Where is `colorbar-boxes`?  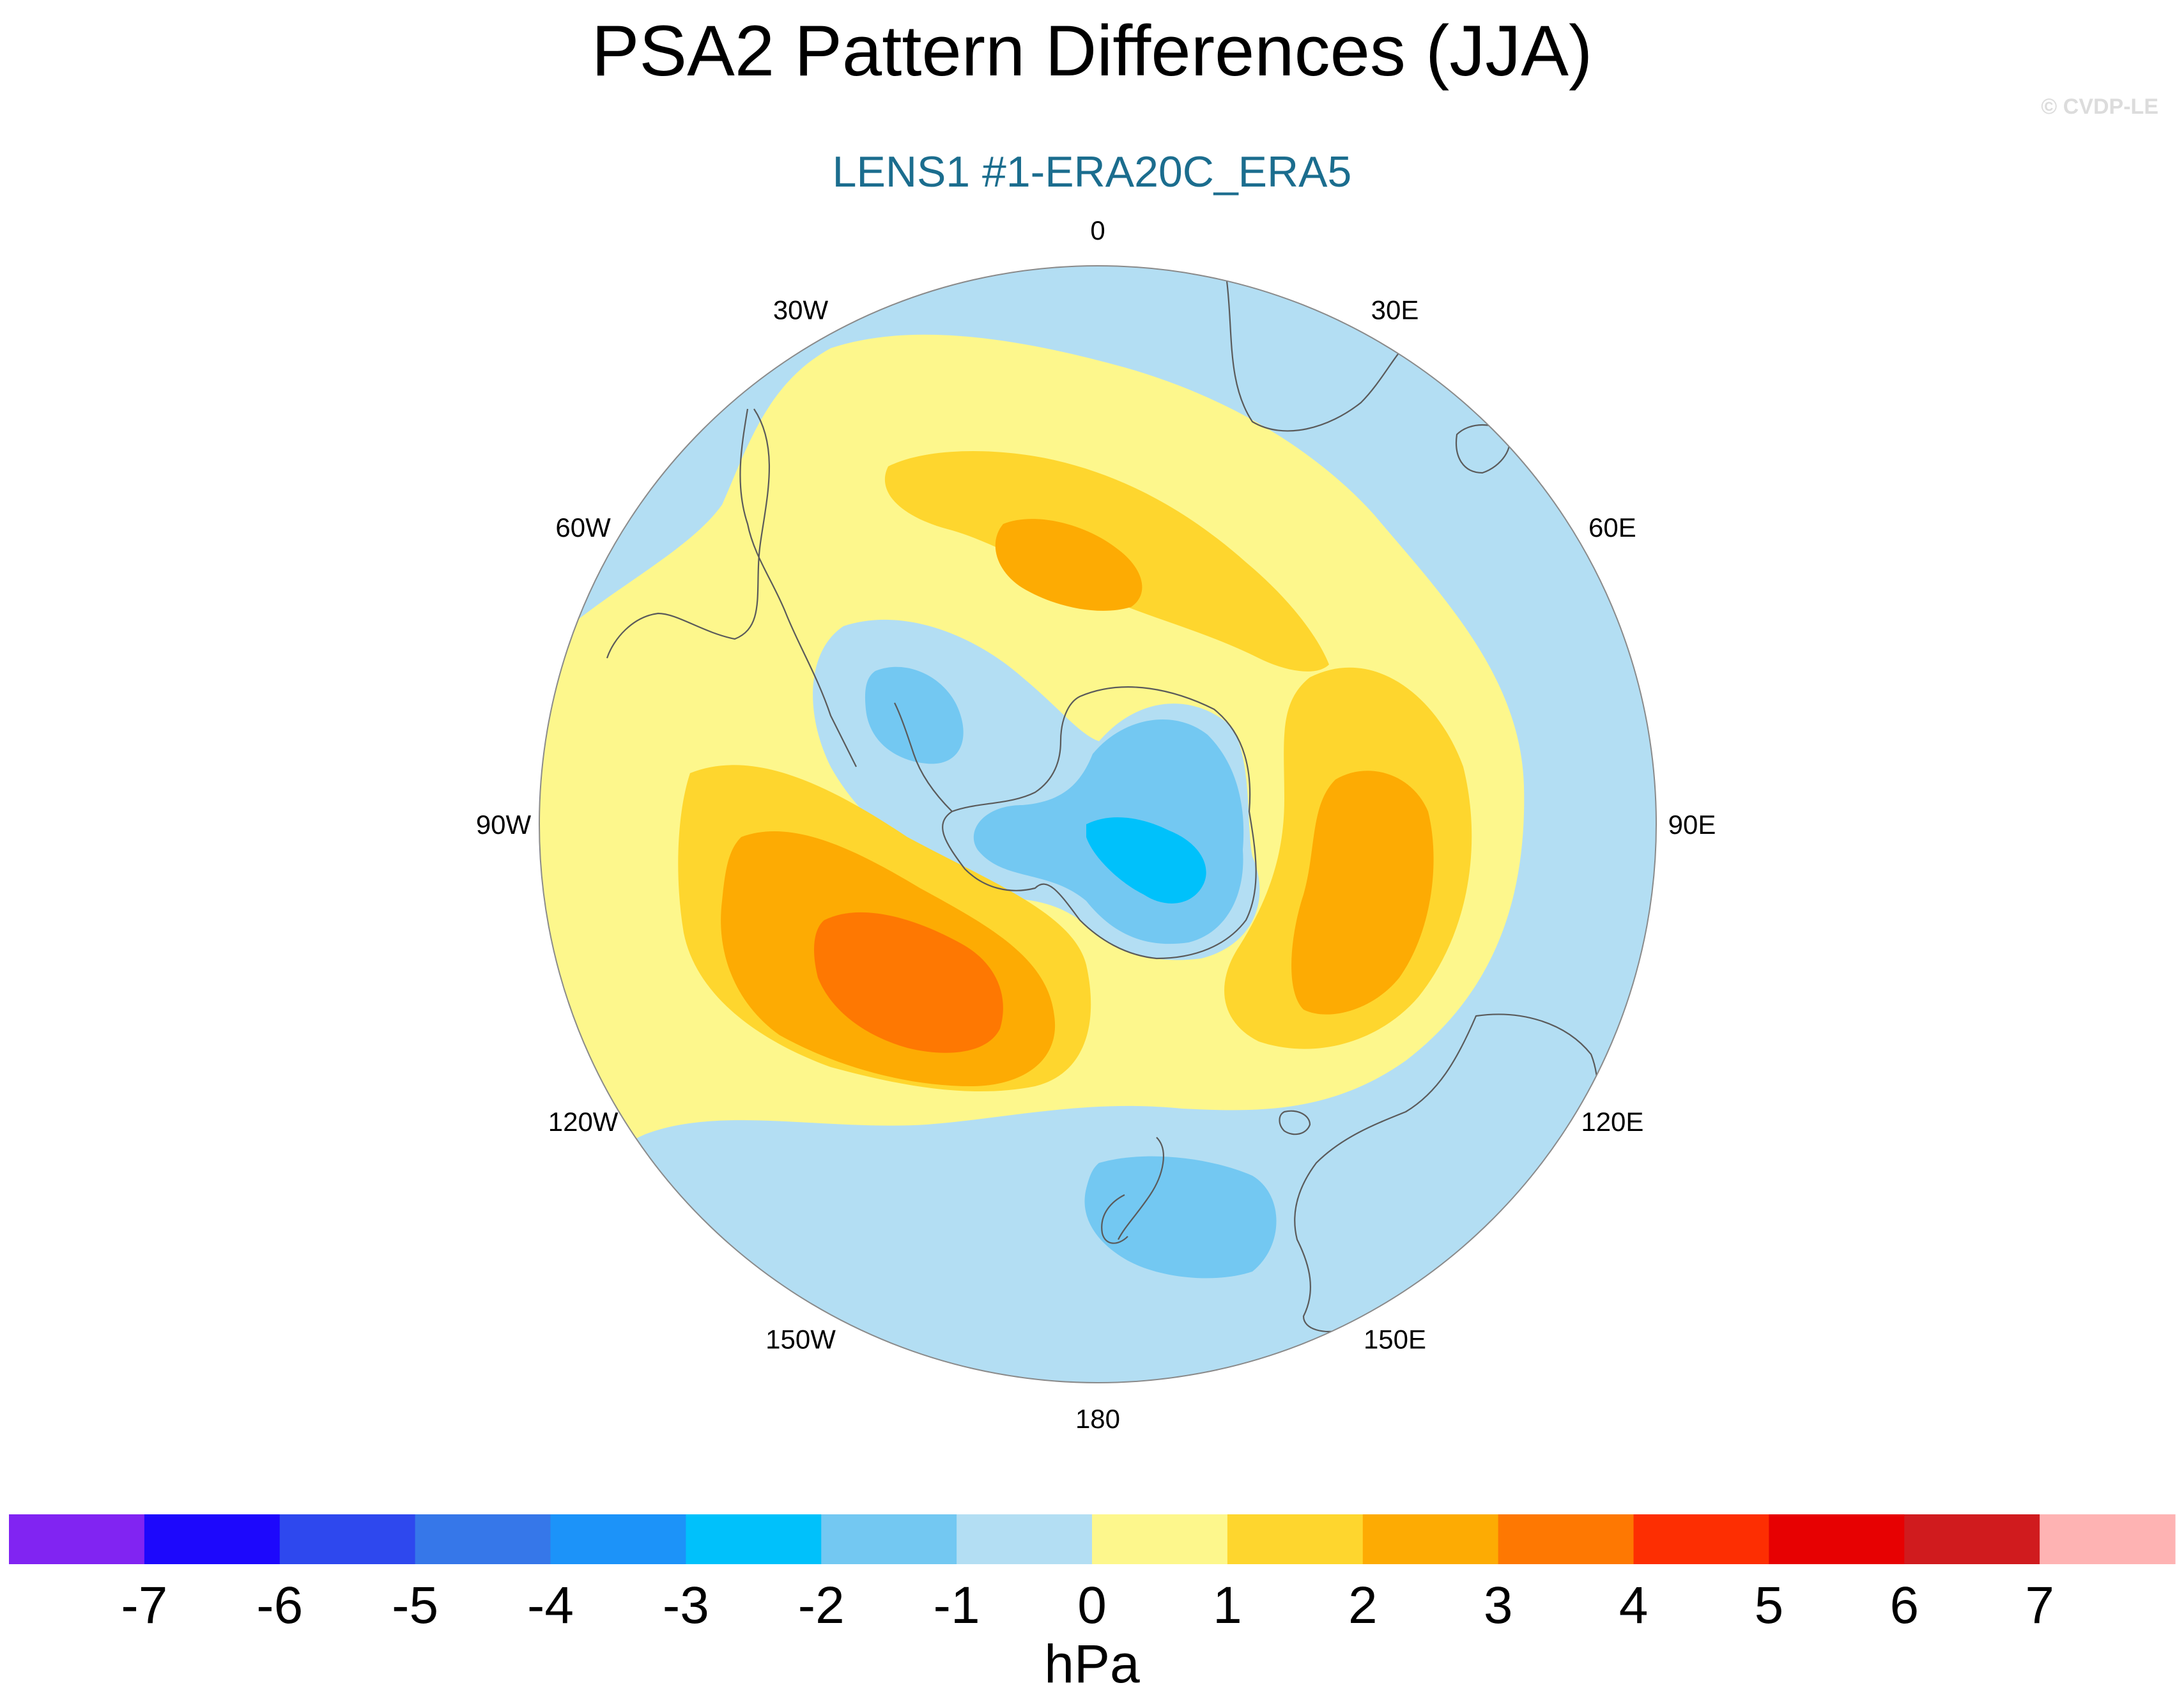
colorbar-boxes is located at coordinates (1092, 1539).